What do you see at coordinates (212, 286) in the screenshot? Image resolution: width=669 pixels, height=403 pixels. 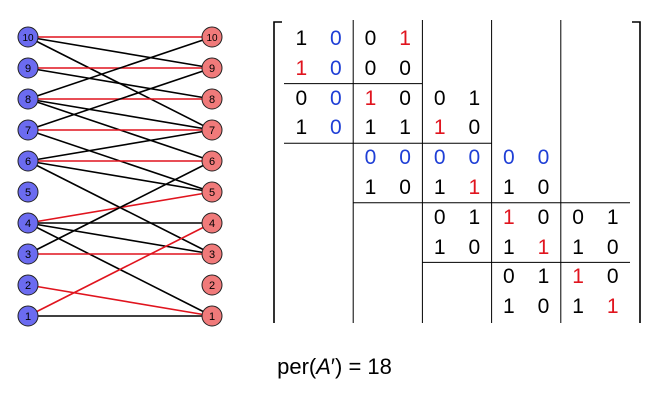 I see `right-node-label: 2` at bounding box center [212, 286].